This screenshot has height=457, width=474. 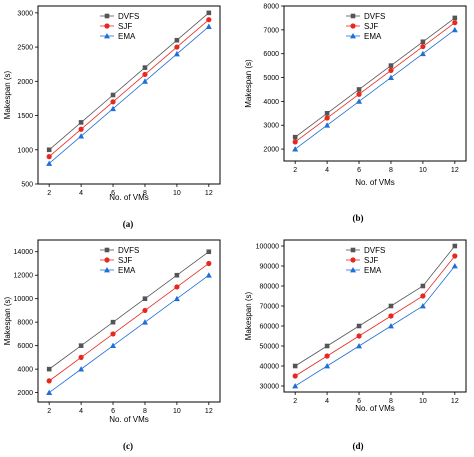 I want to click on y-tick-label: 8000, so click(x=271, y=7).